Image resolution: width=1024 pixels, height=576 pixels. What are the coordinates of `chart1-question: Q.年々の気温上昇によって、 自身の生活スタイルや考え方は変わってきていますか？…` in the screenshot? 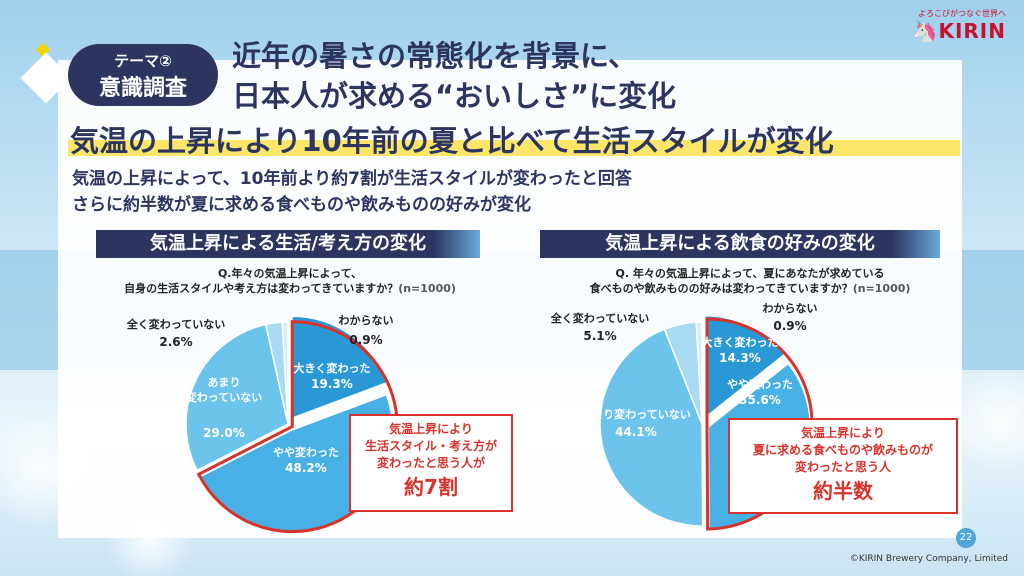 It's located at (290, 281).